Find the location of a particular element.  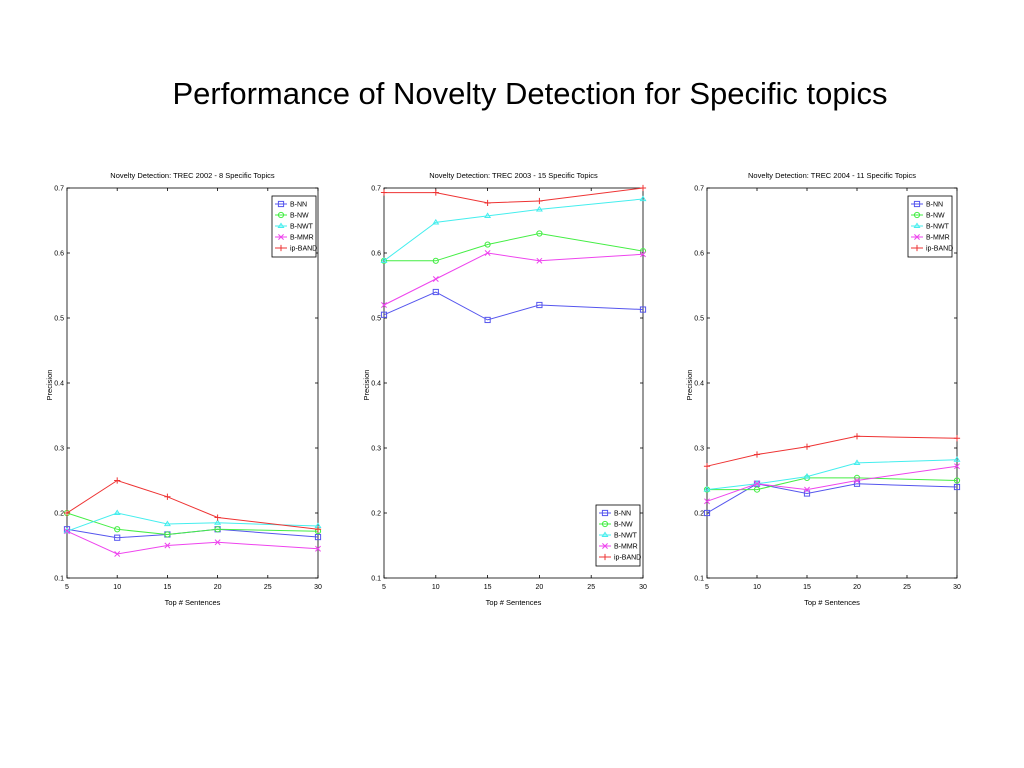

legend-marker-b-nw is located at coordinates (917, 215).